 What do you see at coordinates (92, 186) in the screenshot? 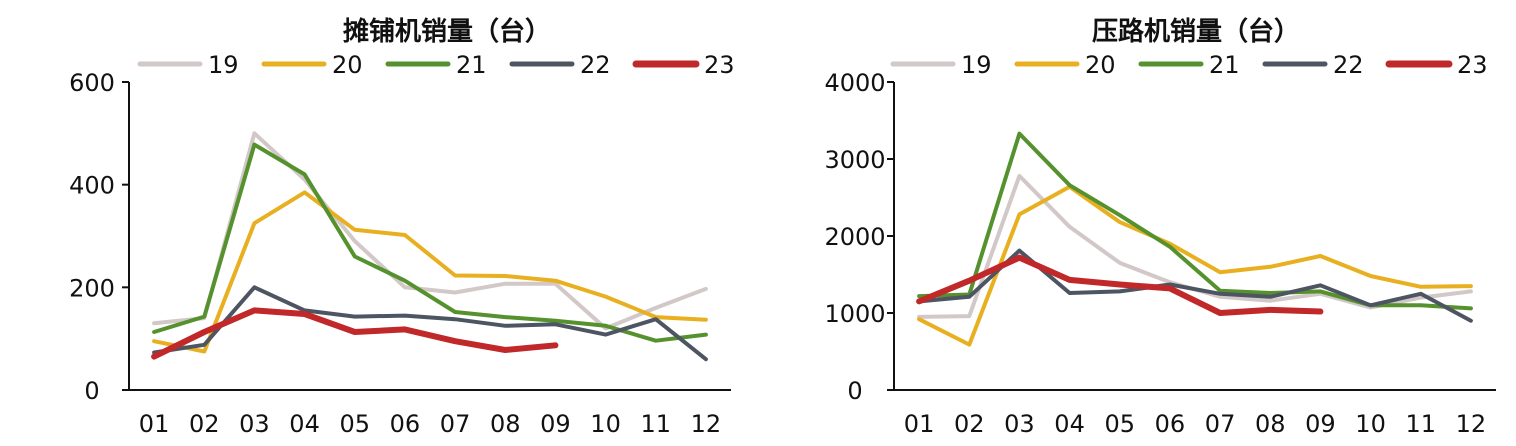
I see `y-tick-label: 400` at bounding box center [92, 186].